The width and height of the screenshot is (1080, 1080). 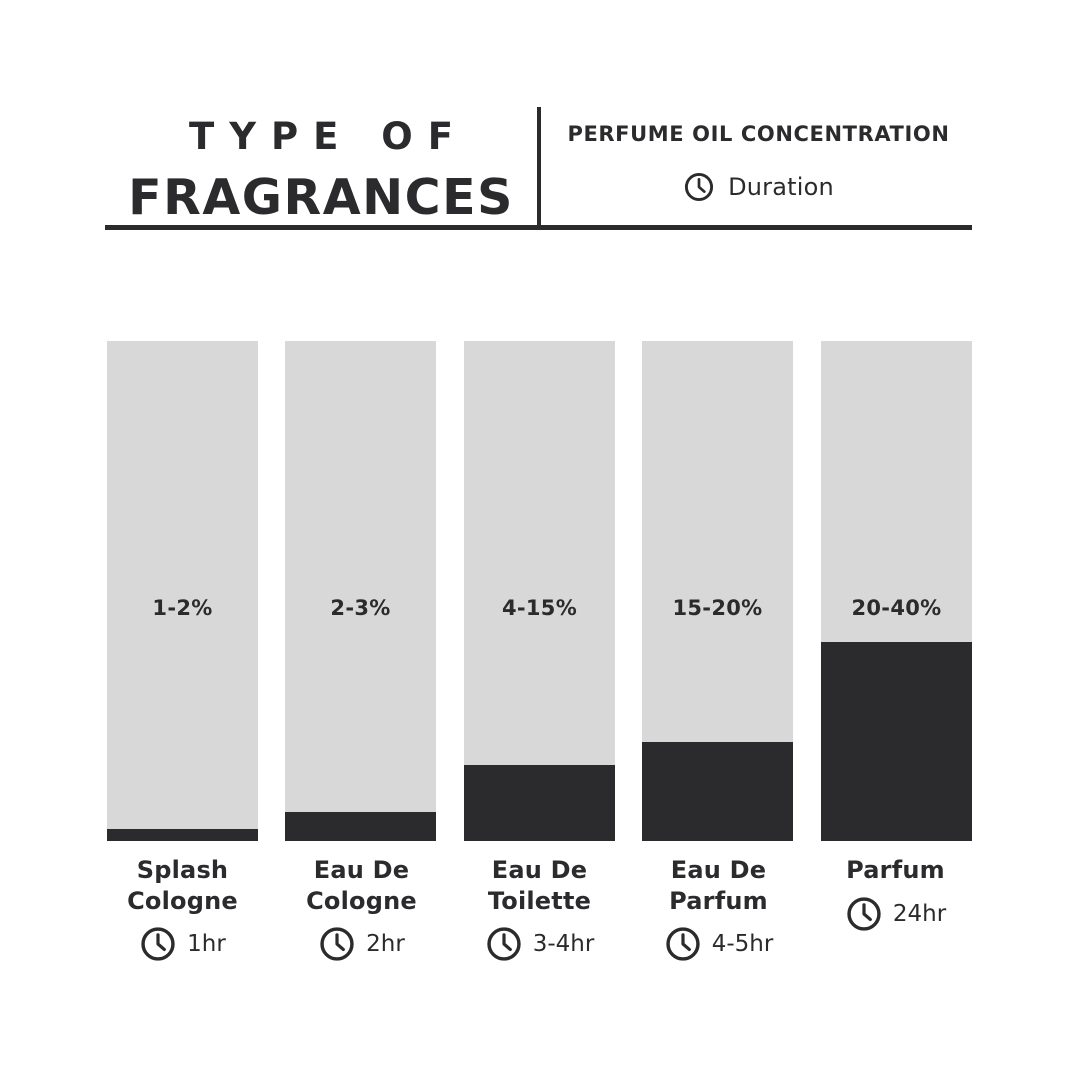 What do you see at coordinates (742, 944) in the screenshot?
I see `duration-value: 4-5hr` at bounding box center [742, 944].